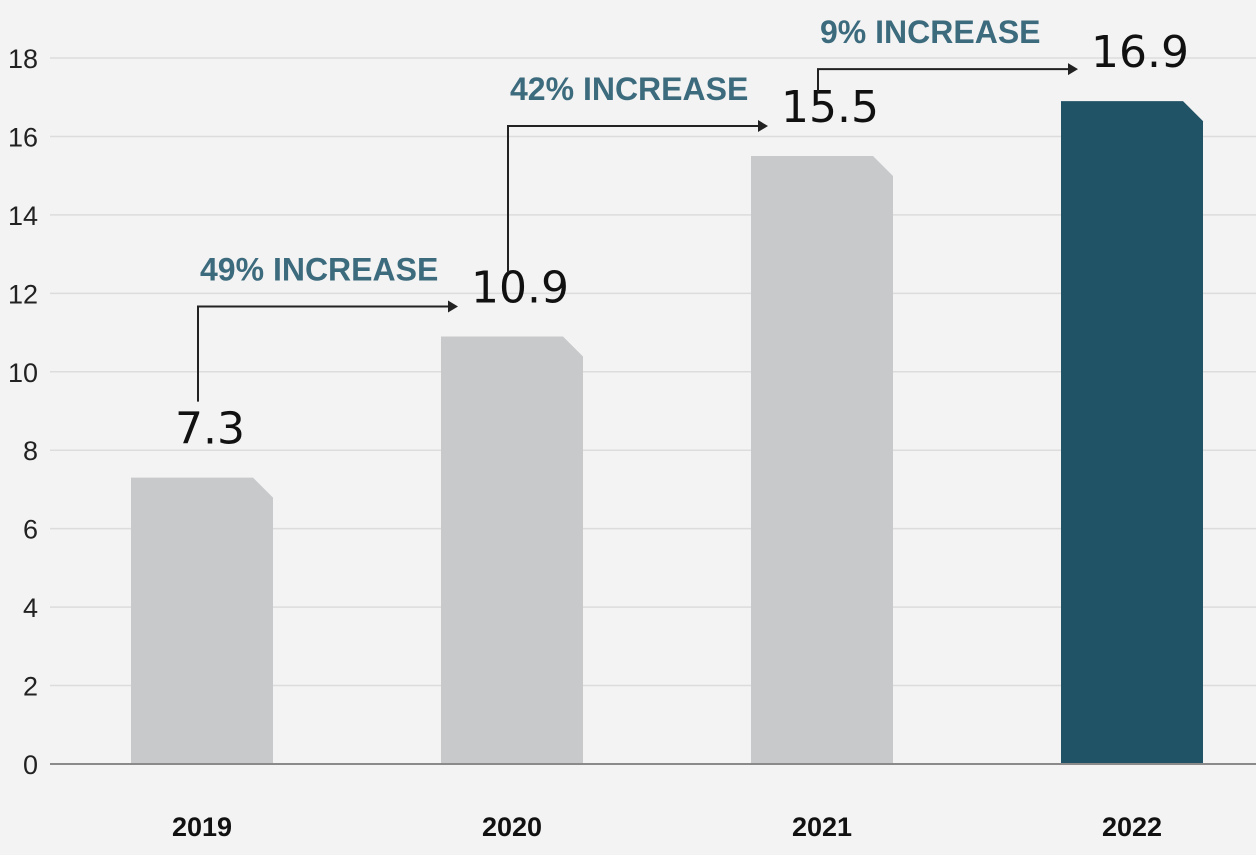 The height and width of the screenshot is (855, 1256). I want to click on value-label-2020: 10.9, so click(520, 287).